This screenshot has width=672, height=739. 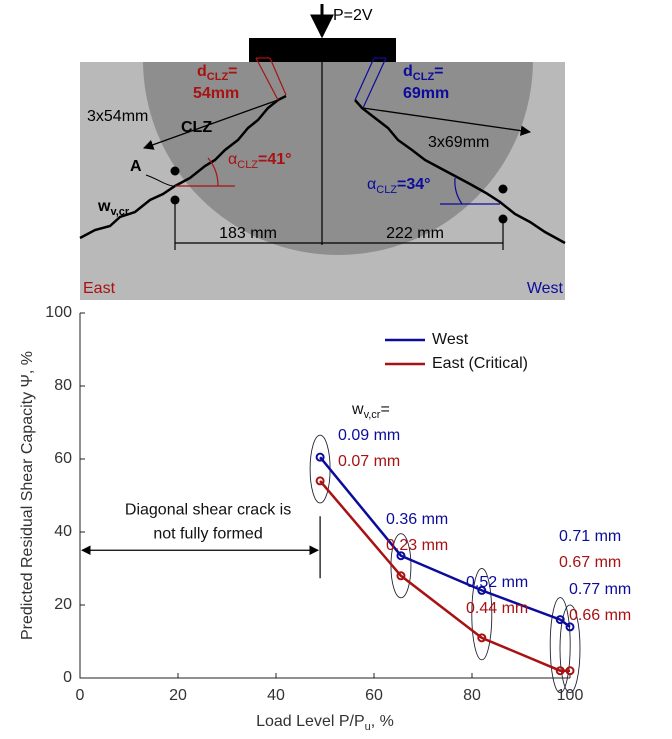 What do you see at coordinates (99, 288) in the screenshot?
I see `east-side: East` at bounding box center [99, 288].